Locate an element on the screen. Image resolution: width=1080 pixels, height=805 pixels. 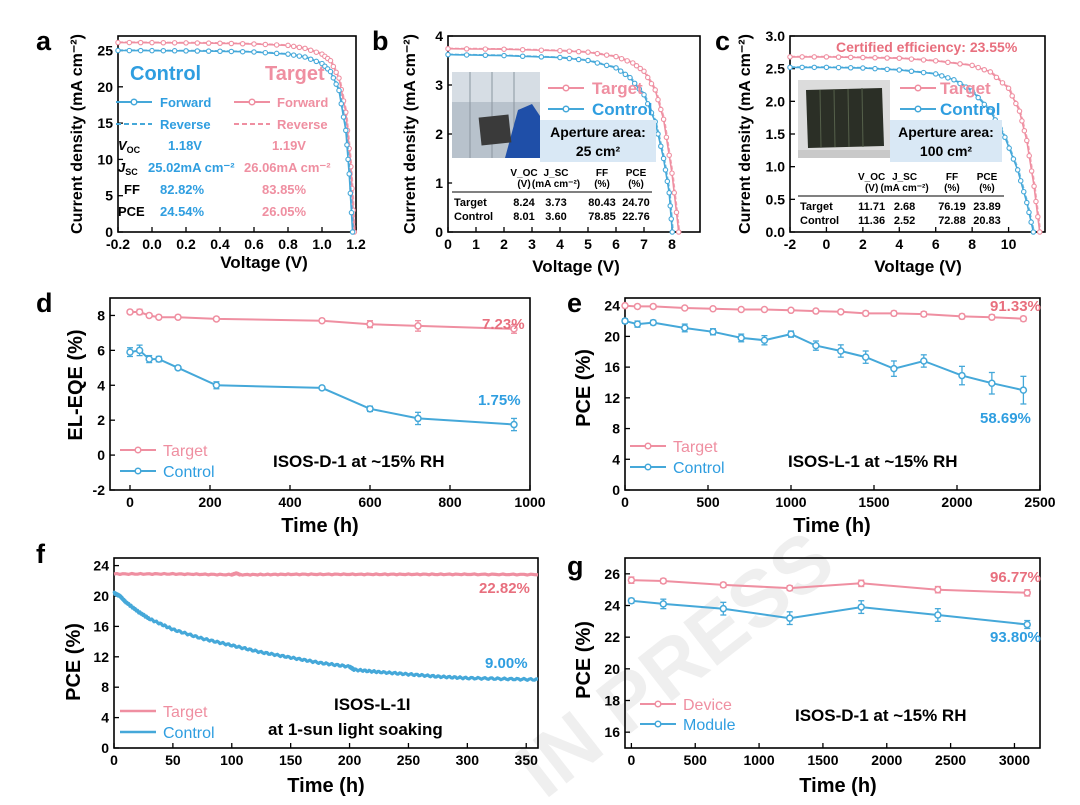
x-tick-label: 1500 is located at coordinates (822, 760).